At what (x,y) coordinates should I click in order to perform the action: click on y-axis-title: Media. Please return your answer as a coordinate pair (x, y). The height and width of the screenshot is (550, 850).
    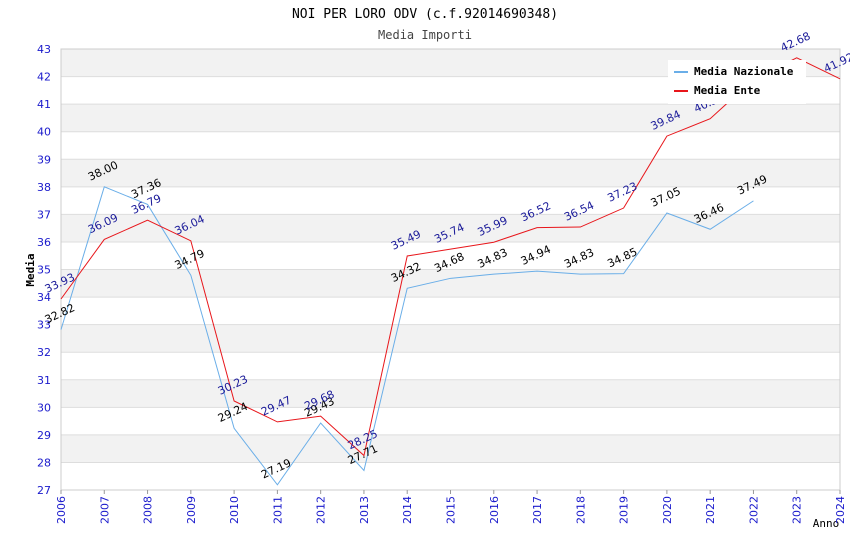
    Looking at the image, I should click on (30, 269).